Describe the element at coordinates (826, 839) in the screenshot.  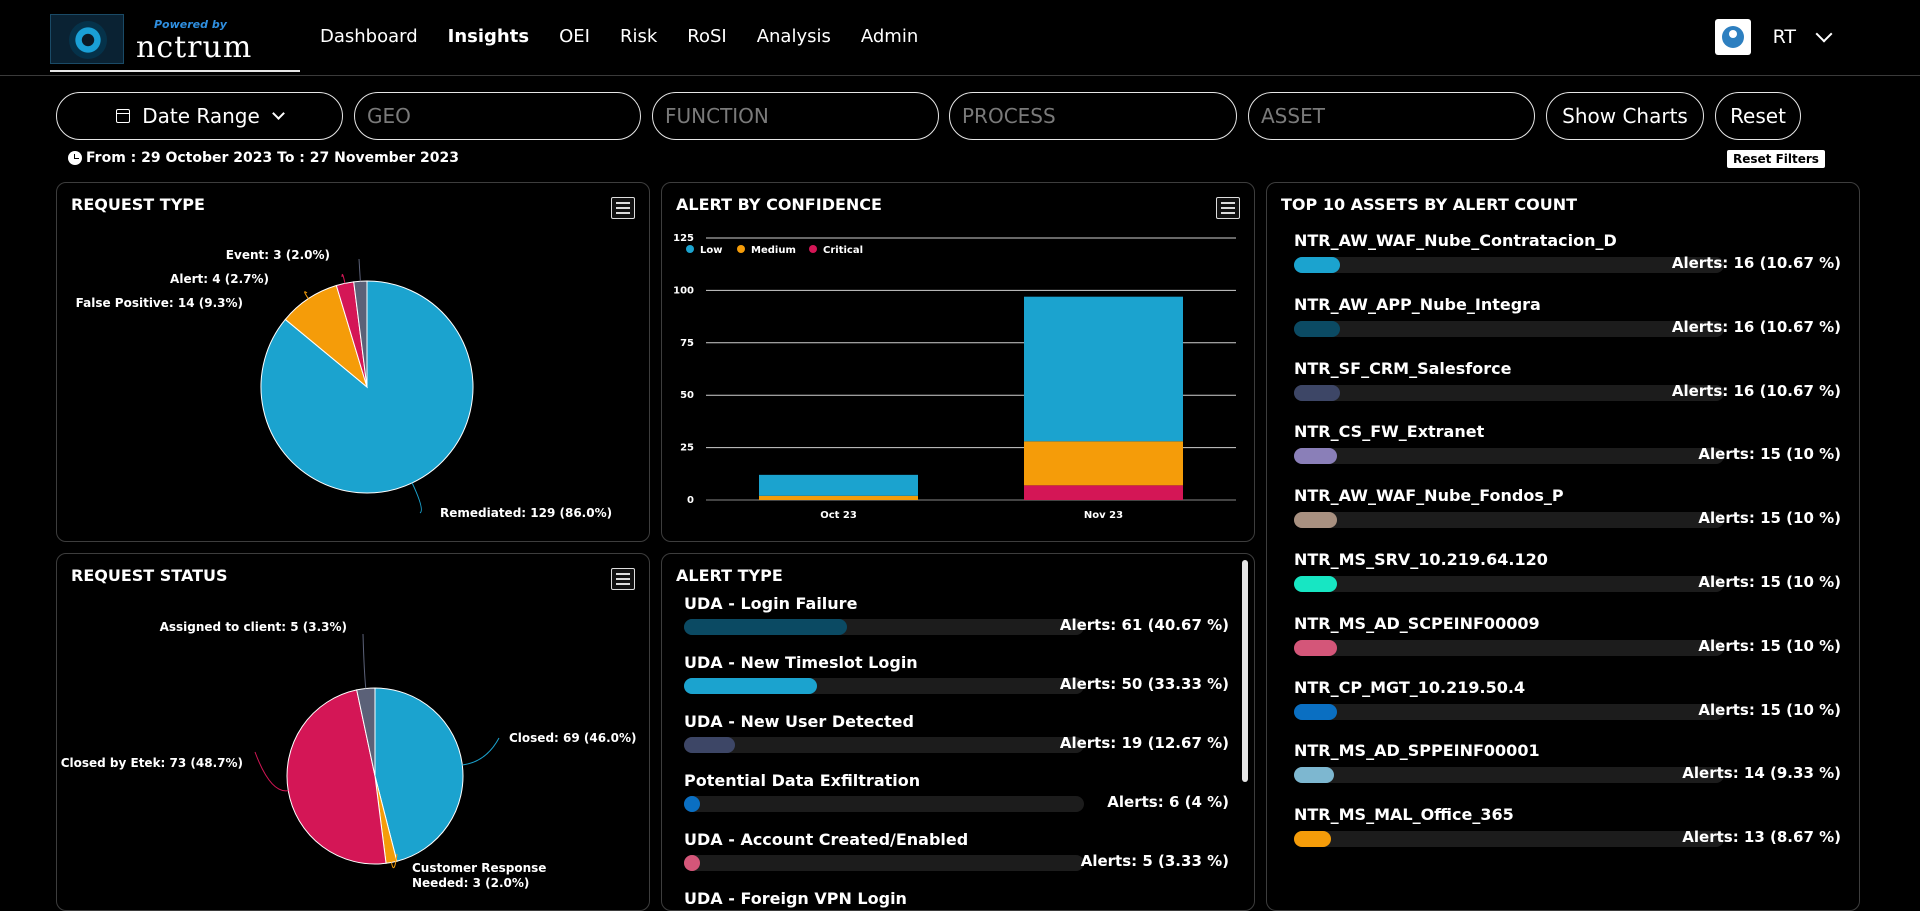
I see `item-label: UDA - Account Created/Enabled` at that location.